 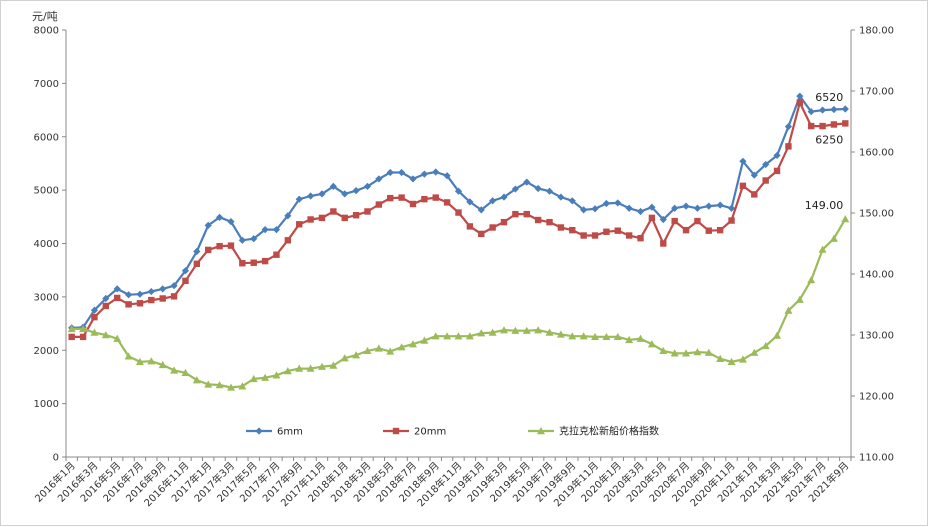 What do you see at coordinates (46, 404) in the screenshot?
I see `y-tick-label-left: 1000` at bounding box center [46, 404].